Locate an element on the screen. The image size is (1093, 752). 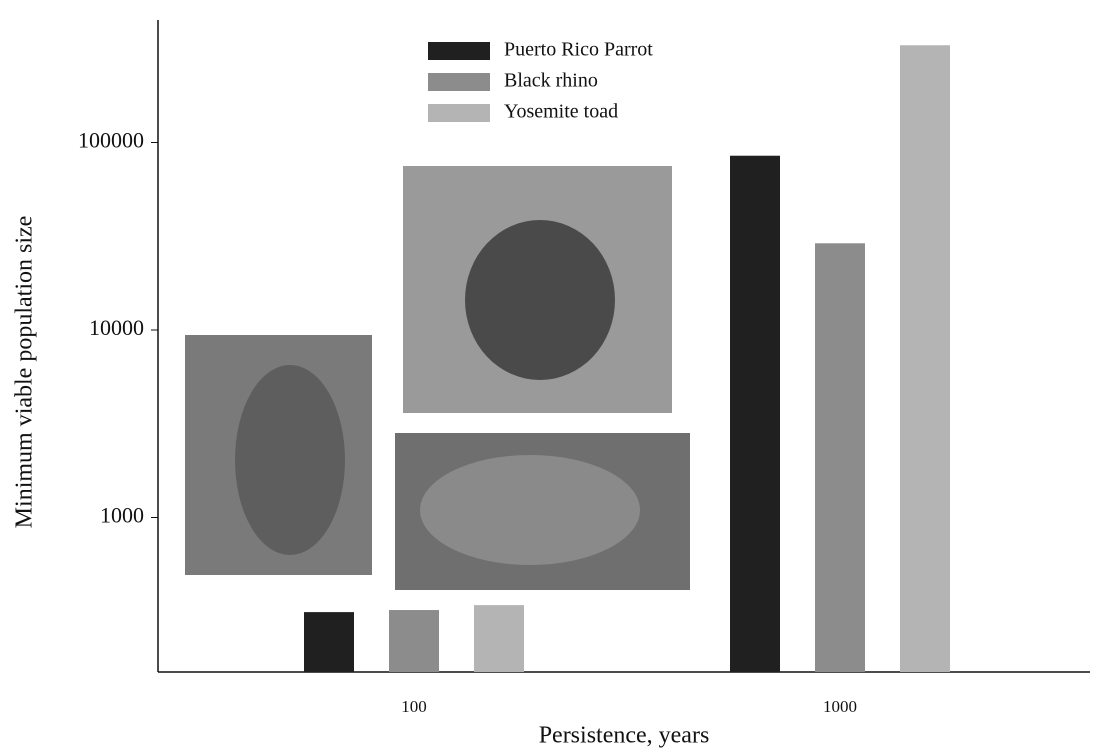
rhino-shape is located at coordinates (540, 300).